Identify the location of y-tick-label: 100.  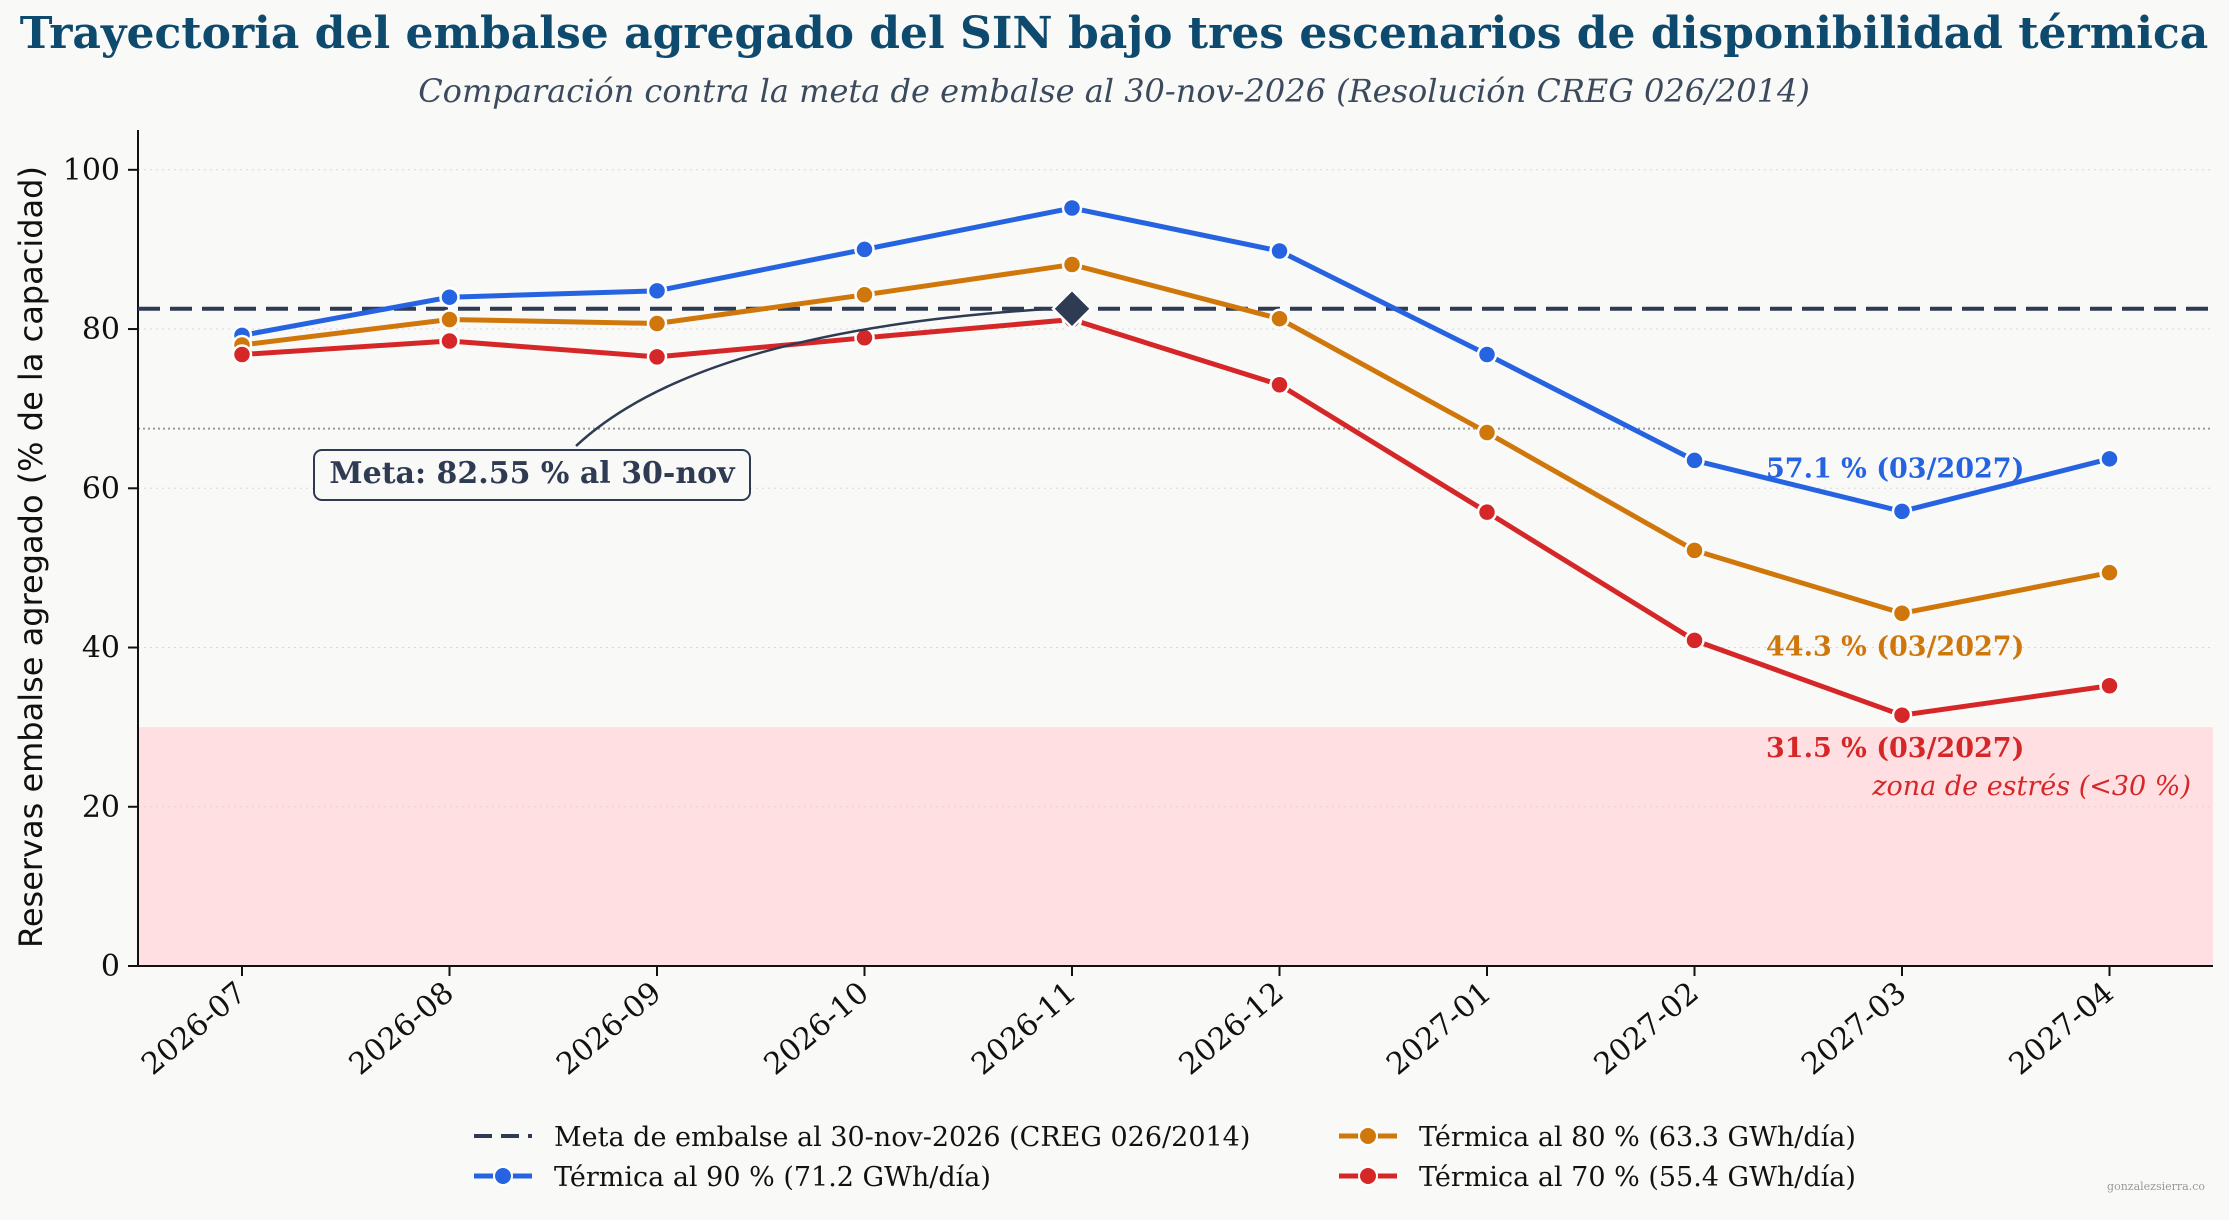
(91, 170).